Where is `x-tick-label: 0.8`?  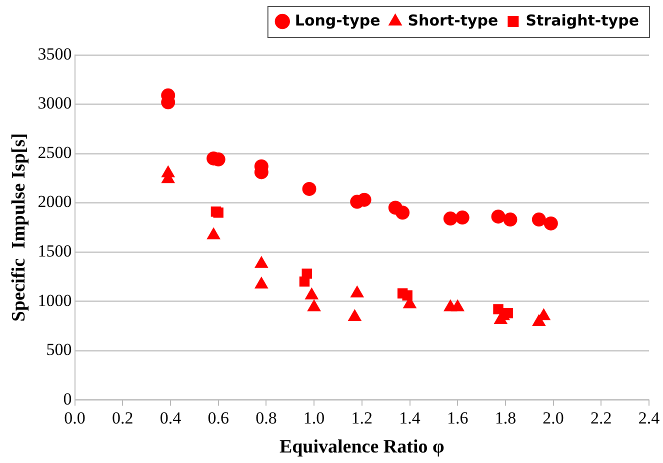
x-tick-label: 0.8 is located at coordinates (266, 418).